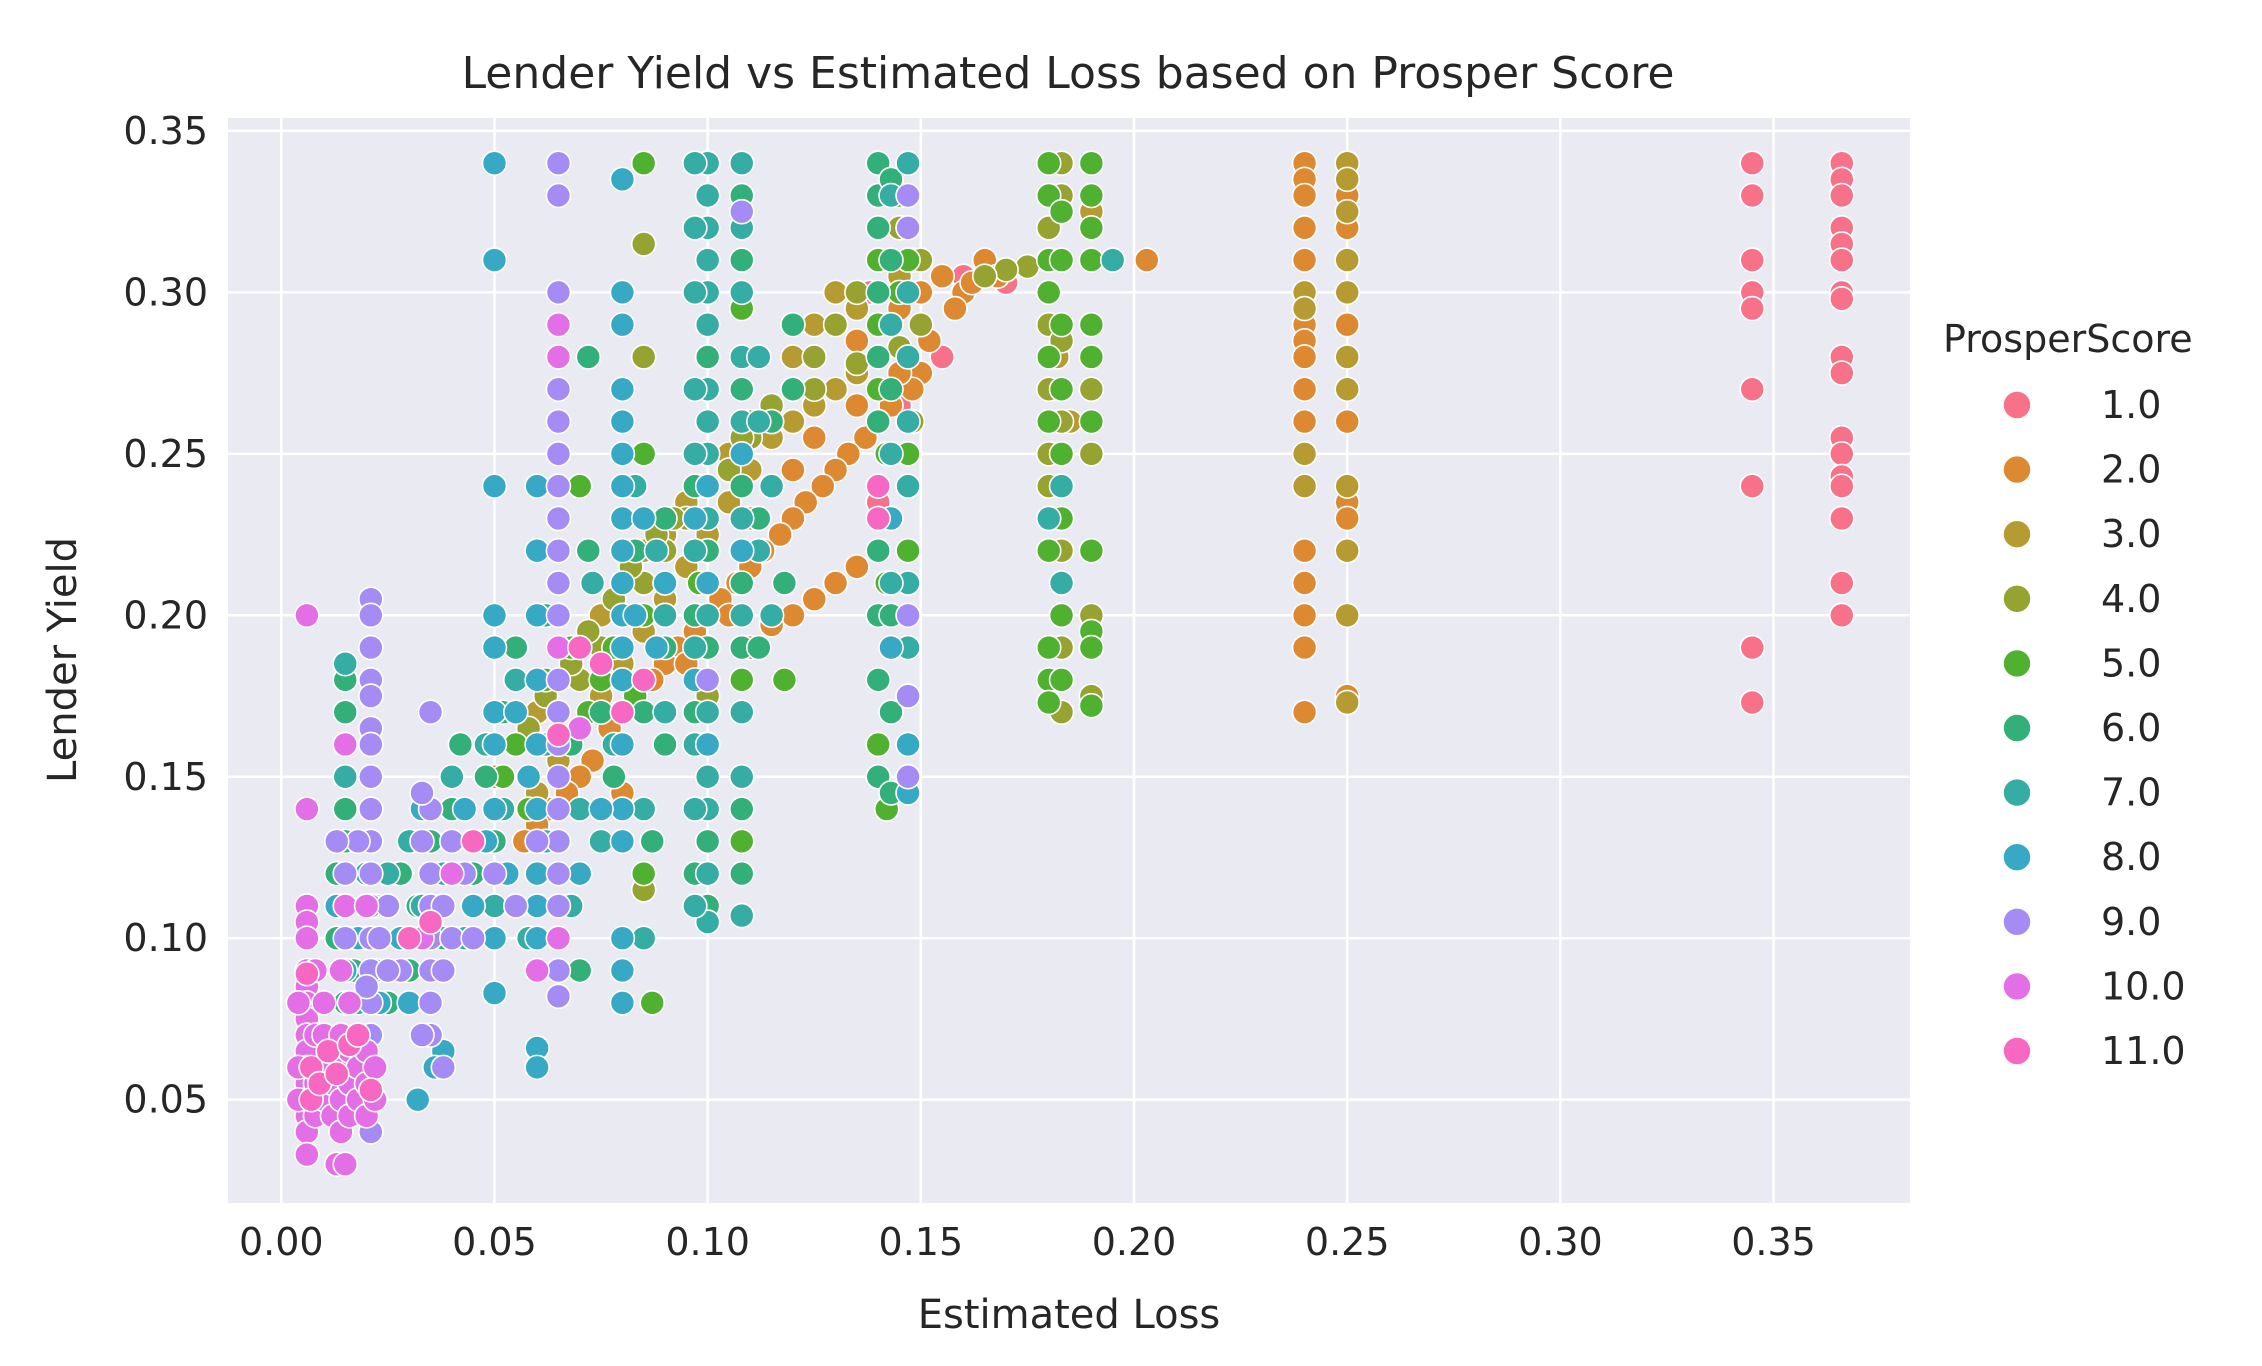  What do you see at coordinates (2131, 599) in the screenshot?
I see `legend-label: 4.0` at bounding box center [2131, 599].